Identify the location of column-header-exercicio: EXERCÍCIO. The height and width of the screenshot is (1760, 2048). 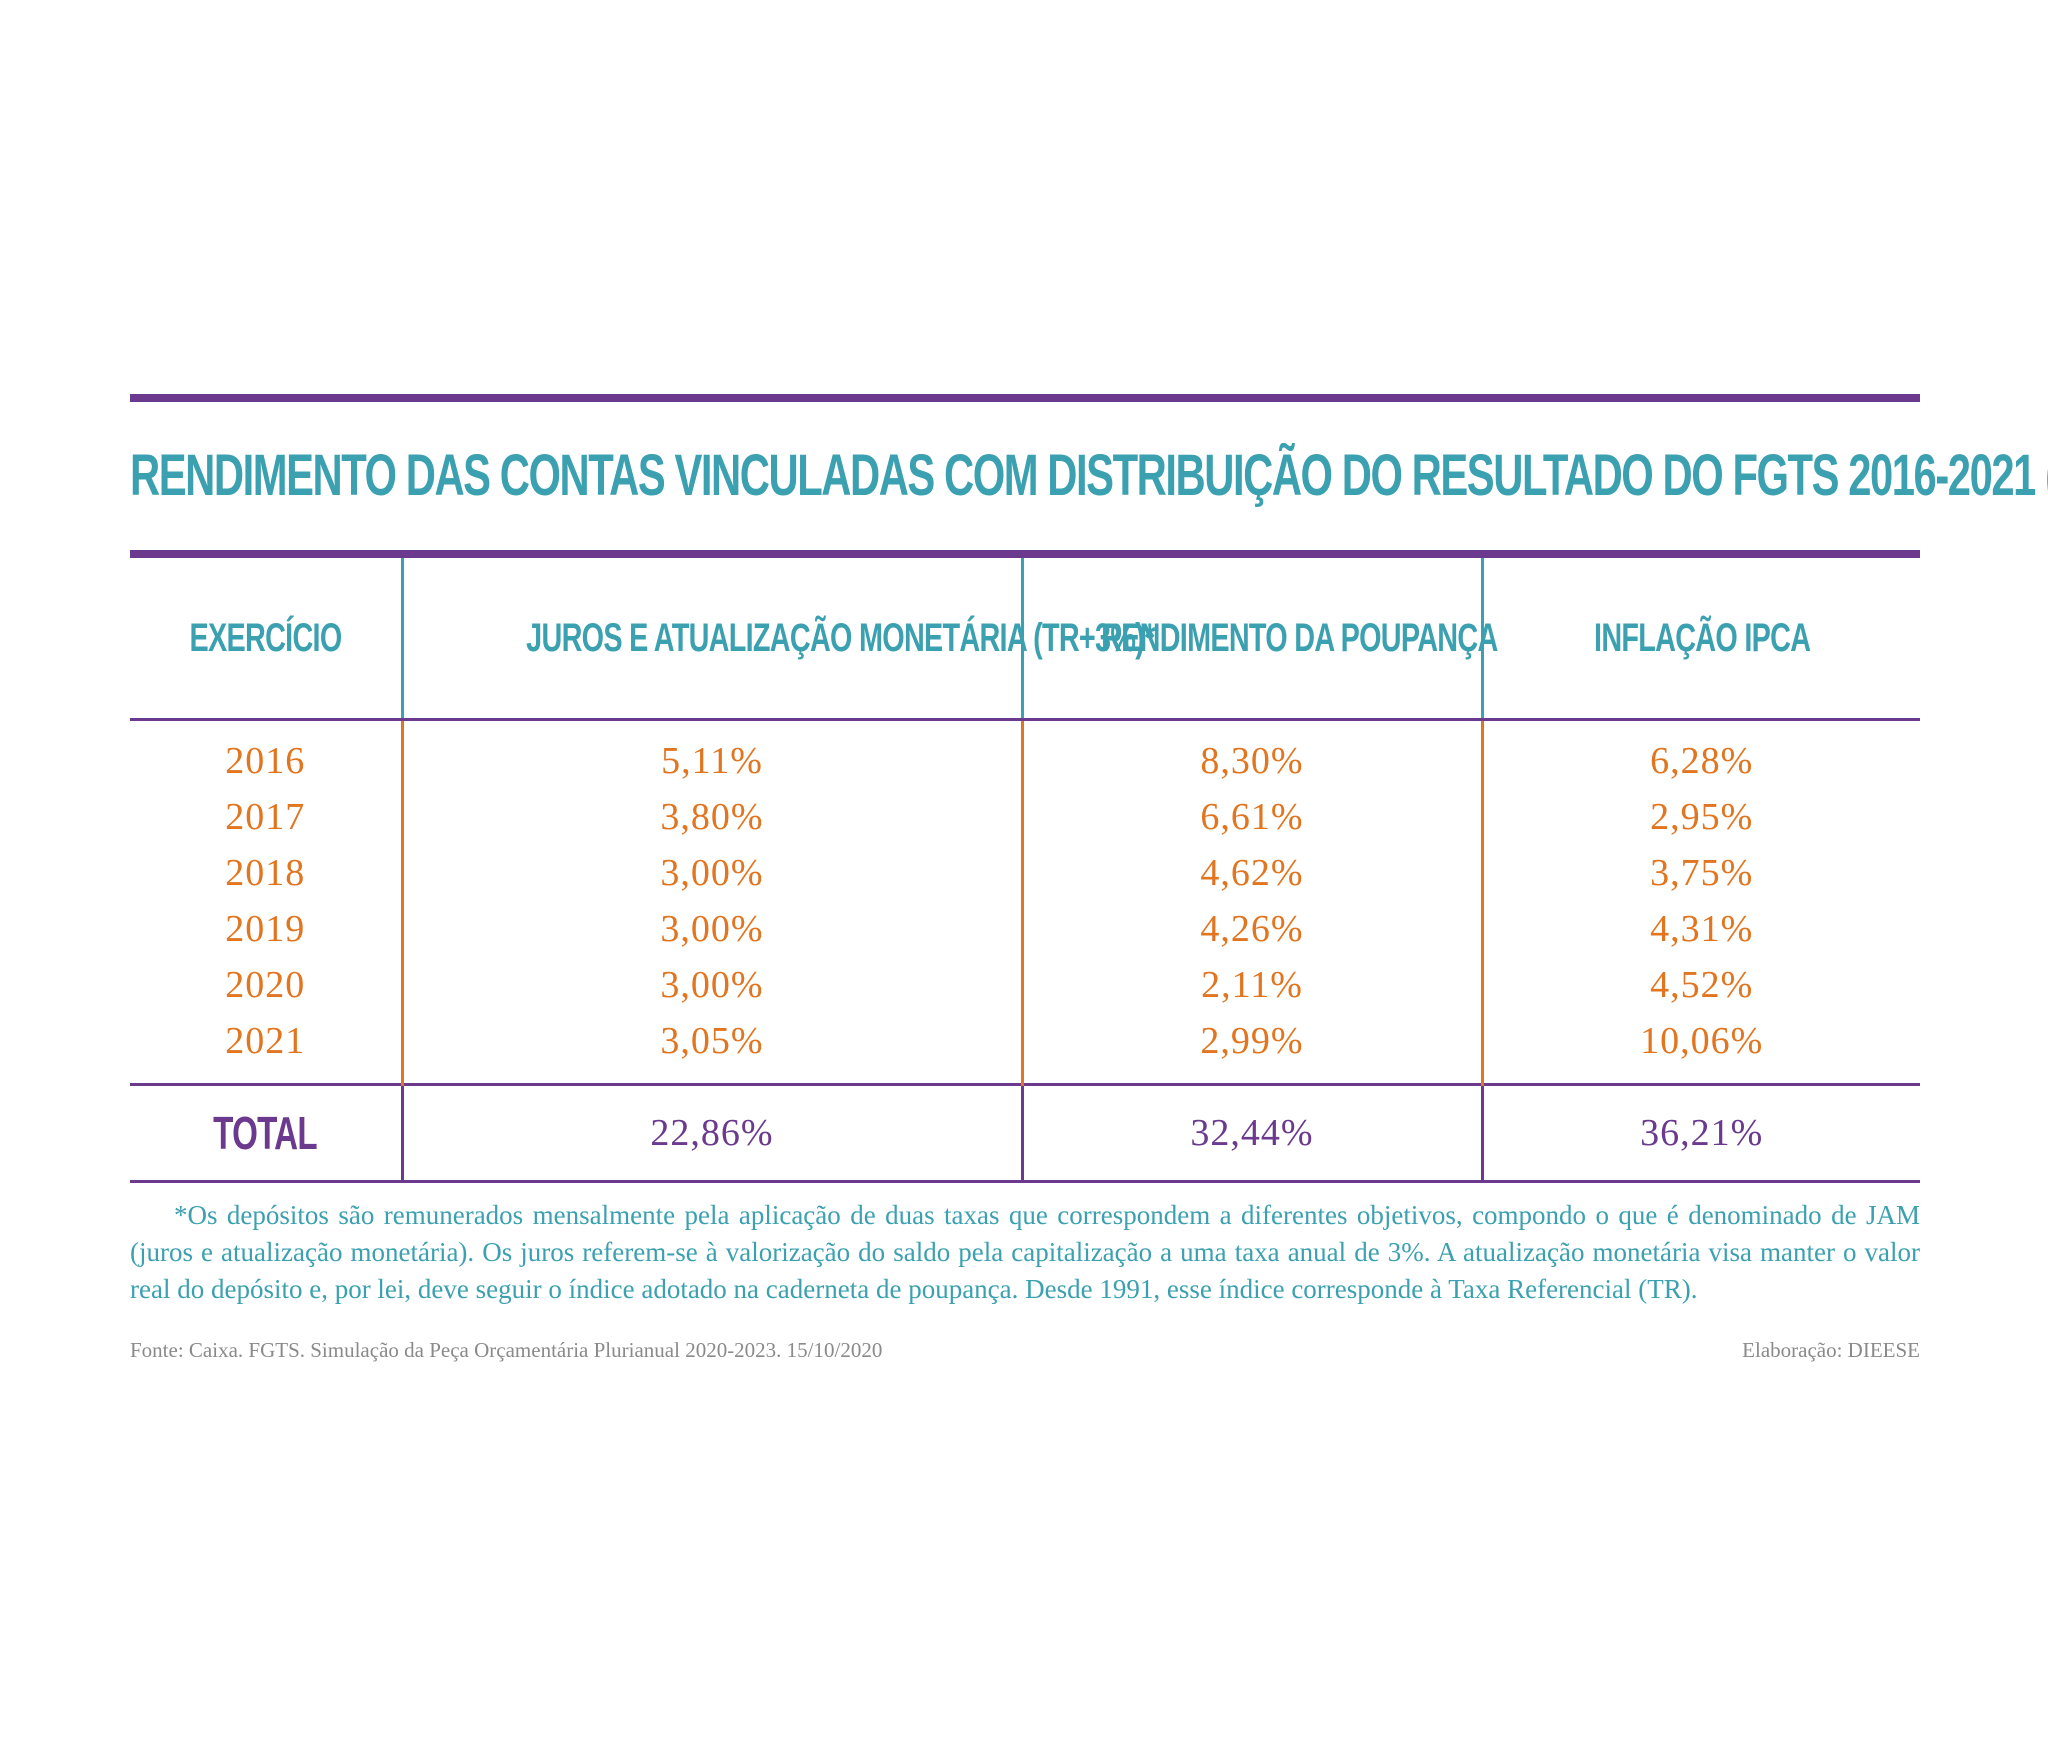
(266, 639).